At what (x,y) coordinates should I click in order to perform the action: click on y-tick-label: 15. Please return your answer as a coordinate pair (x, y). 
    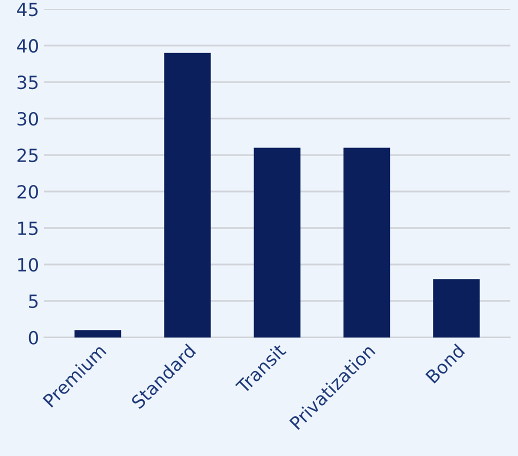
    Looking at the image, I should click on (28, 229).